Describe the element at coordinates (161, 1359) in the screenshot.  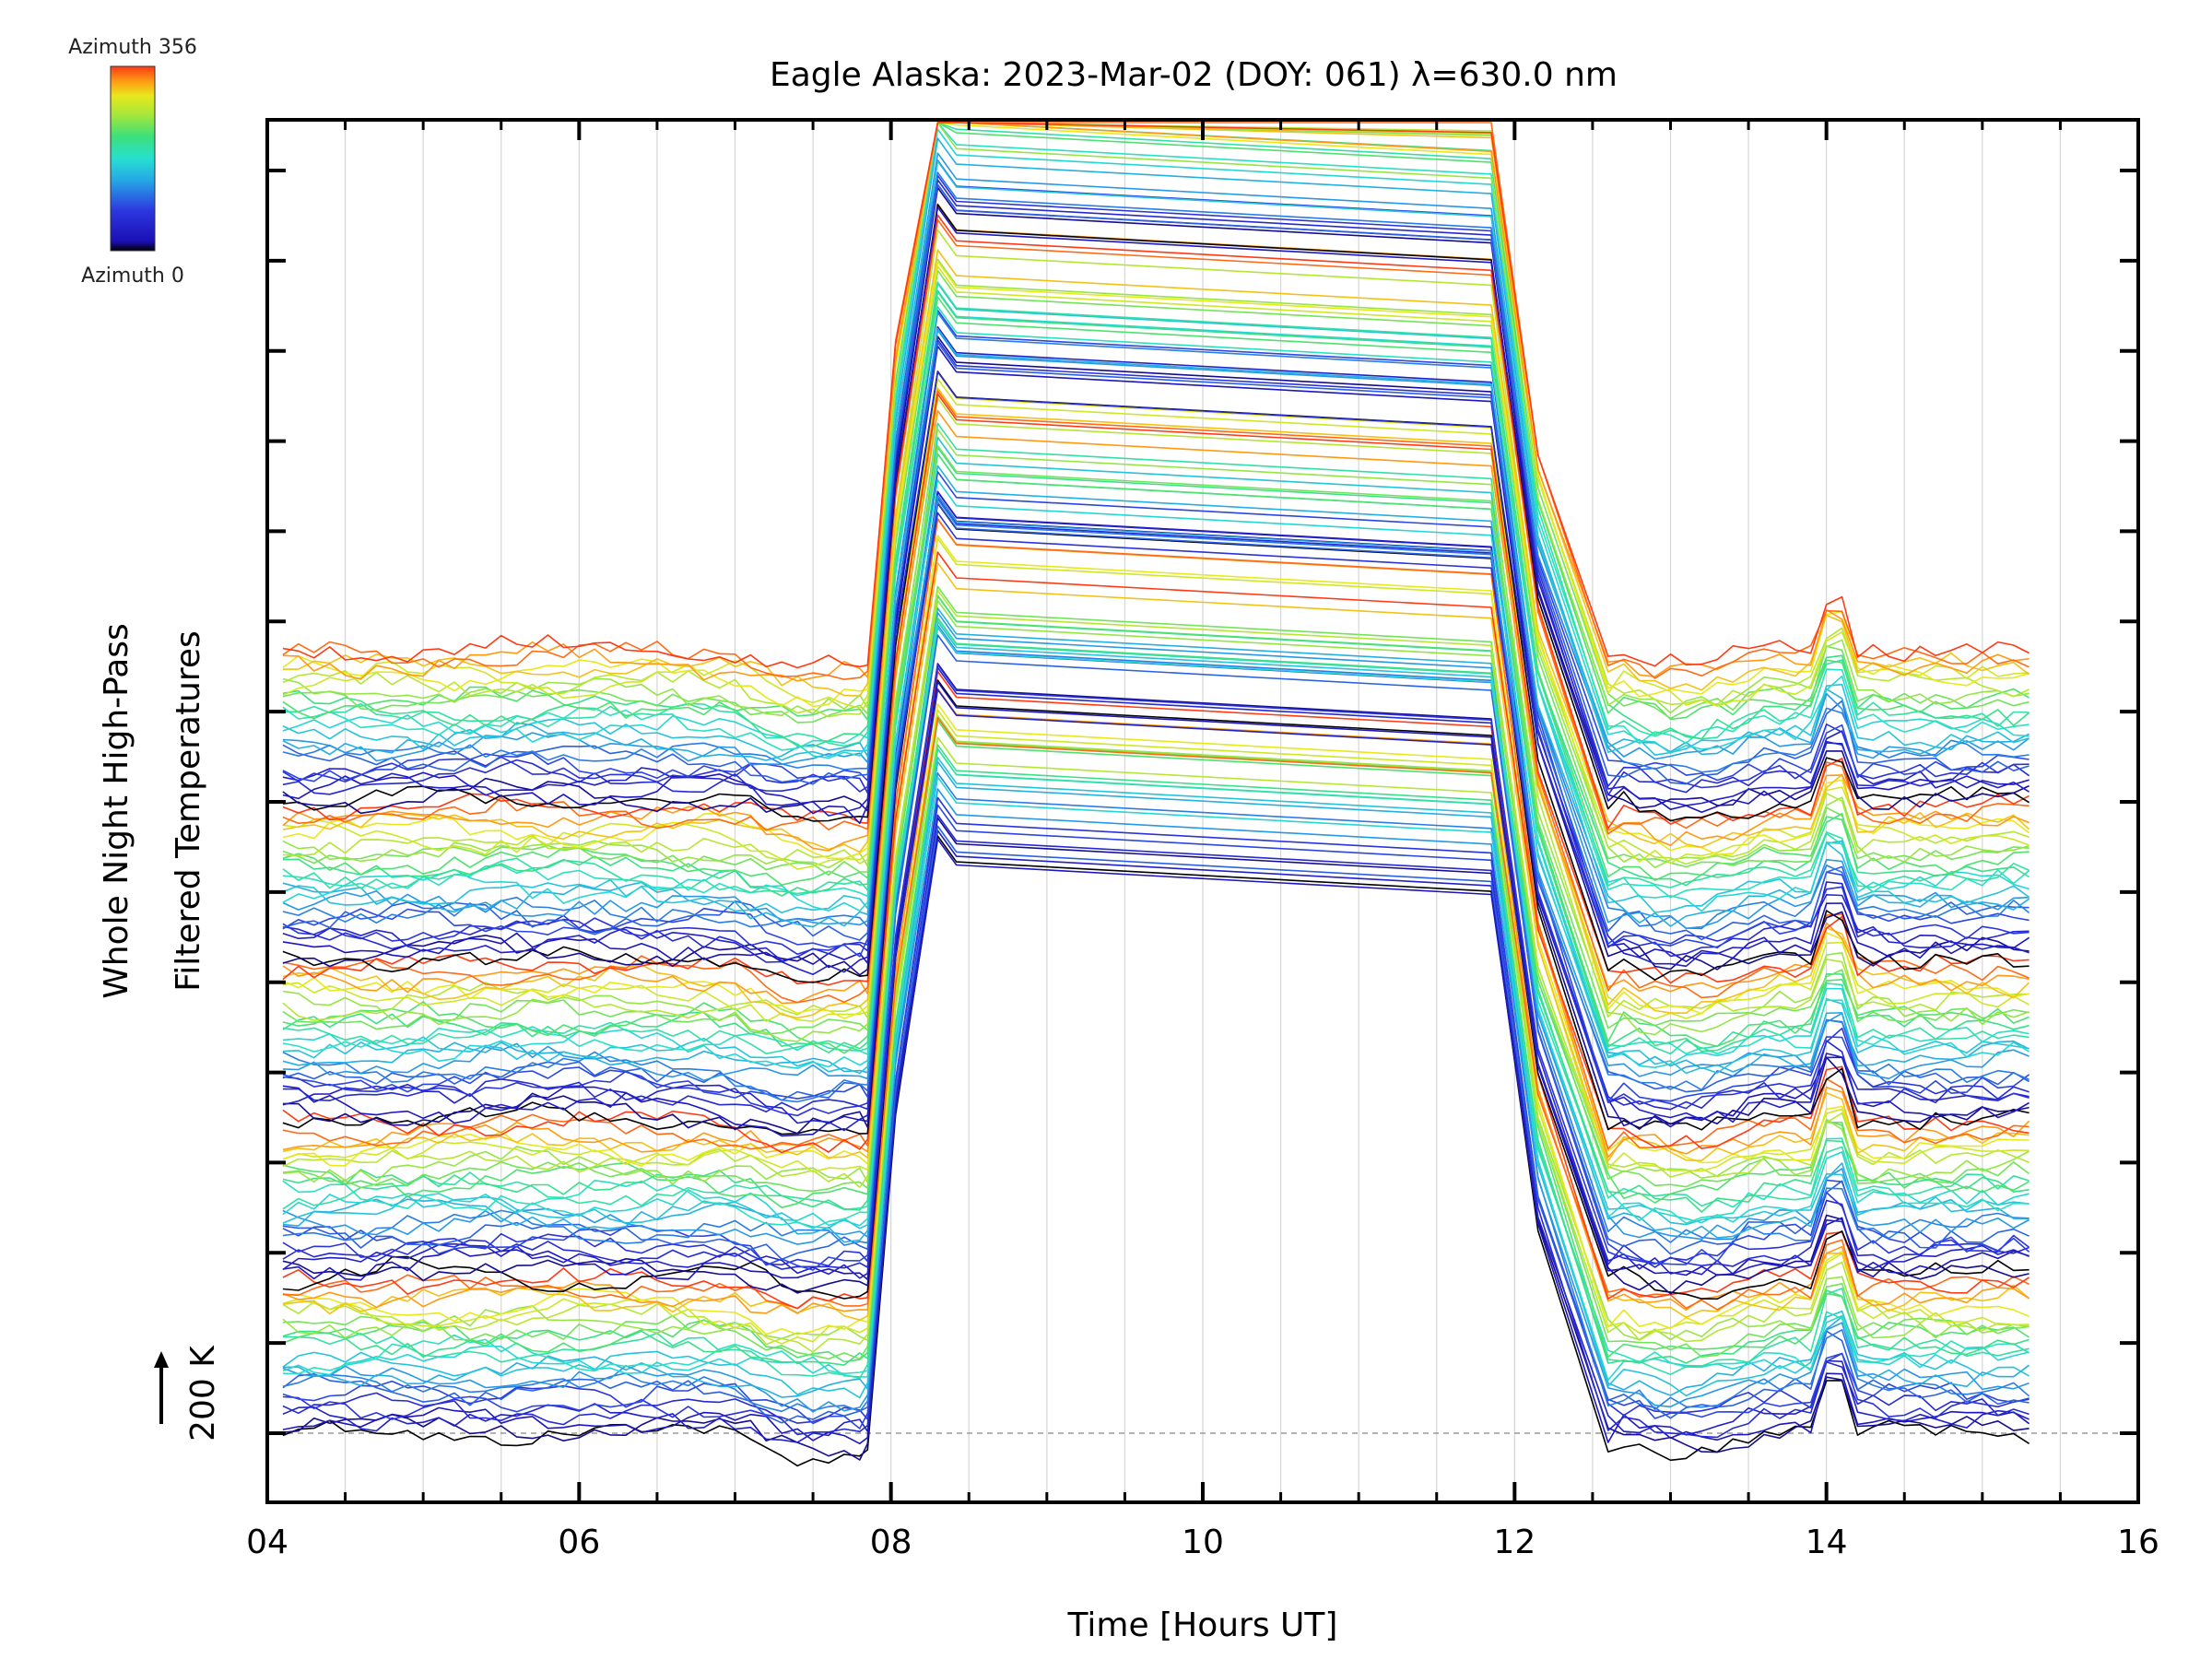
I see `scale-arrow-icon` at that location.